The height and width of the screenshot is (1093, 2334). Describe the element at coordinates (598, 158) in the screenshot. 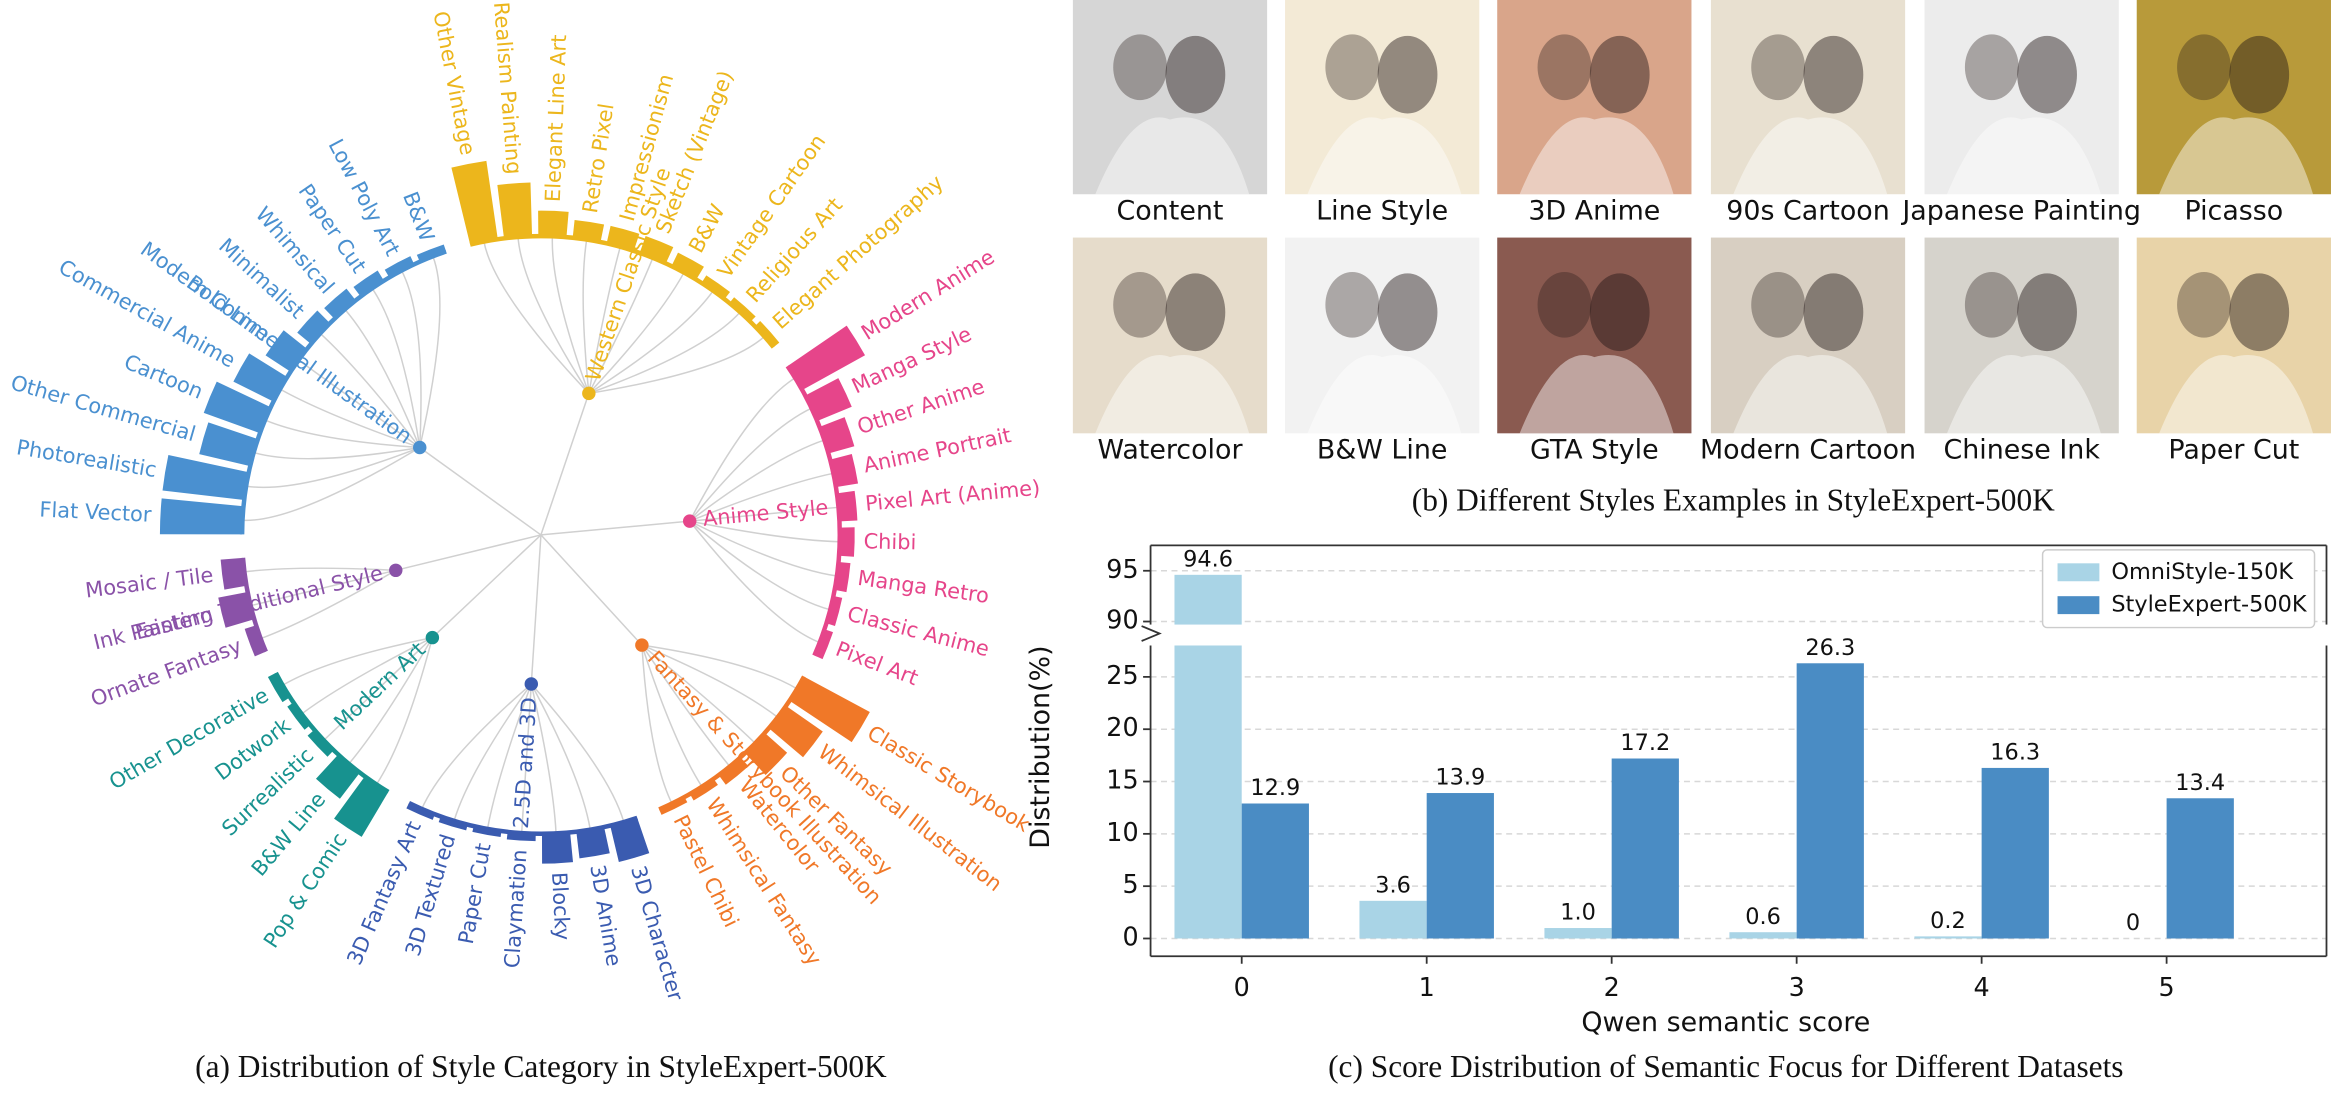

I see `category-label: Retro Pixel` at that location.